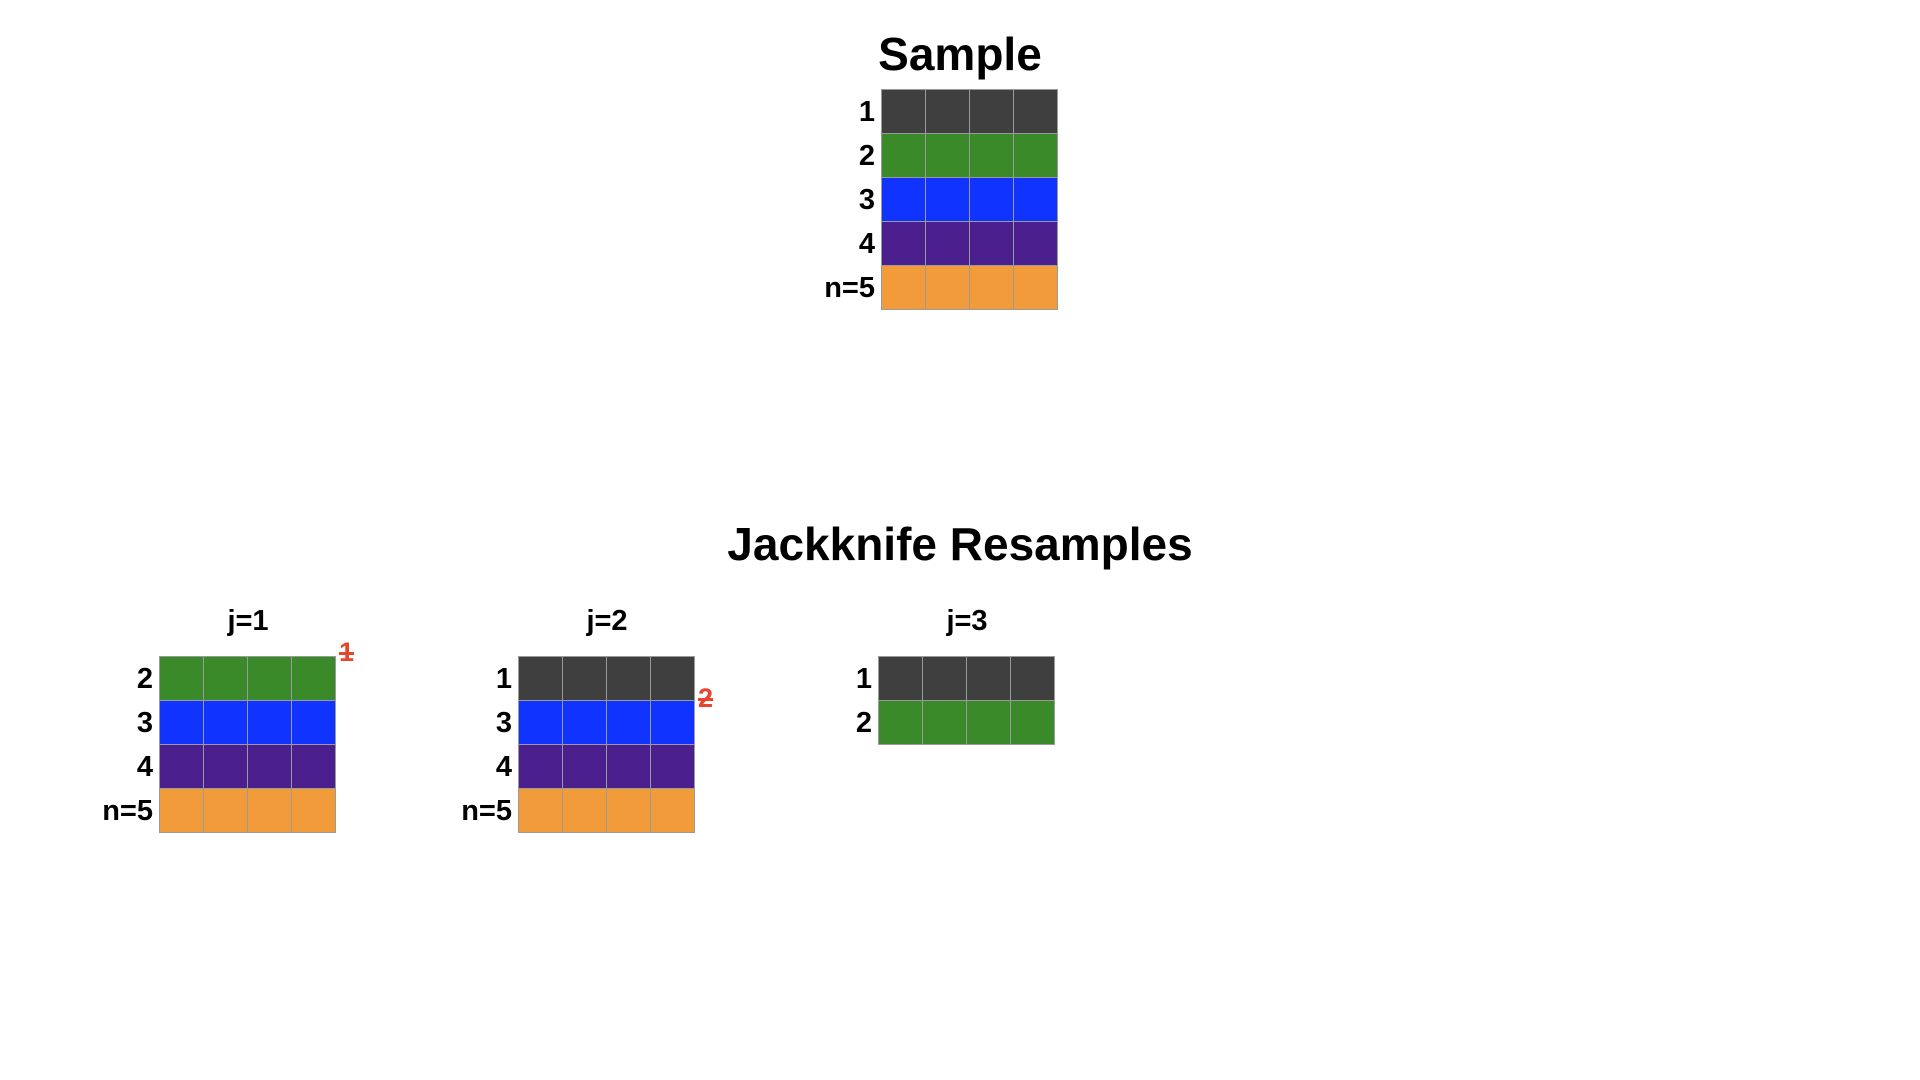  What do you see at coordinates (607, 621) in the screenshot?
I see `resample-panel-label: j=2` at bounding box center [607, 621].